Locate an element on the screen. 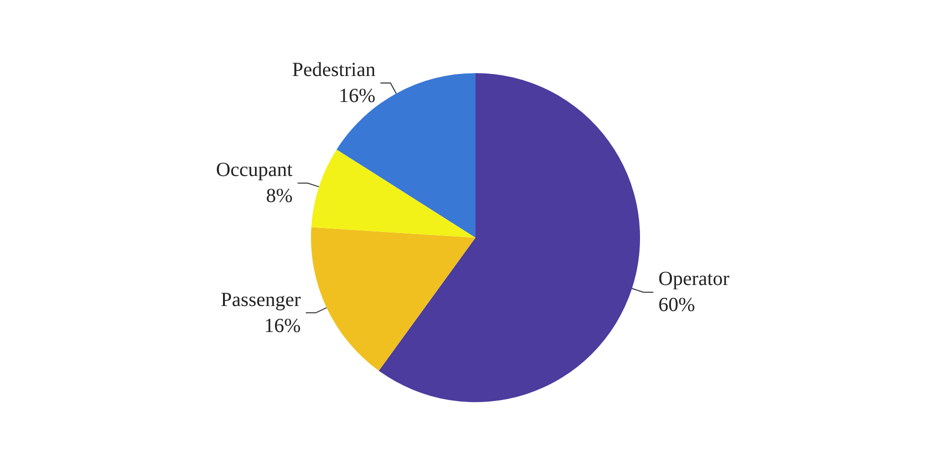  slice-label: Occupant is located at coordinates (255, 170).